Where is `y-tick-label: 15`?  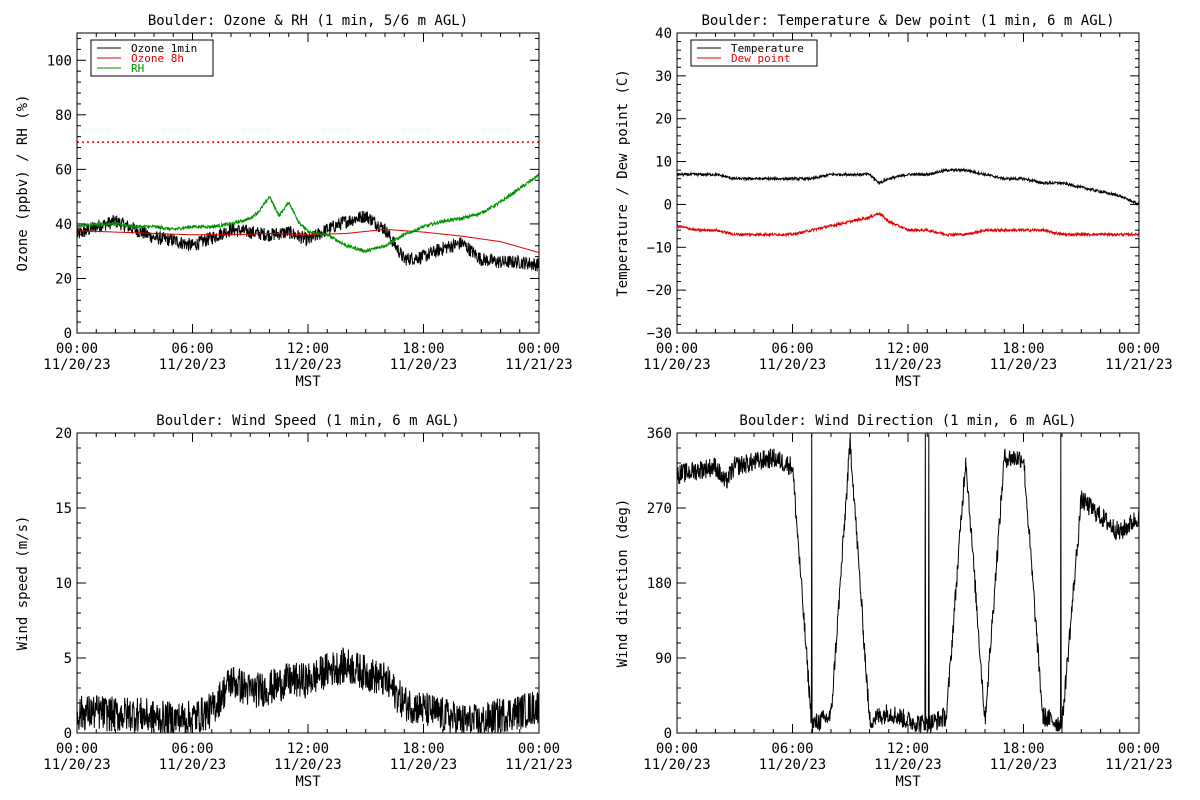
y-tick-label: 15 is located at coordinates (63, 509).